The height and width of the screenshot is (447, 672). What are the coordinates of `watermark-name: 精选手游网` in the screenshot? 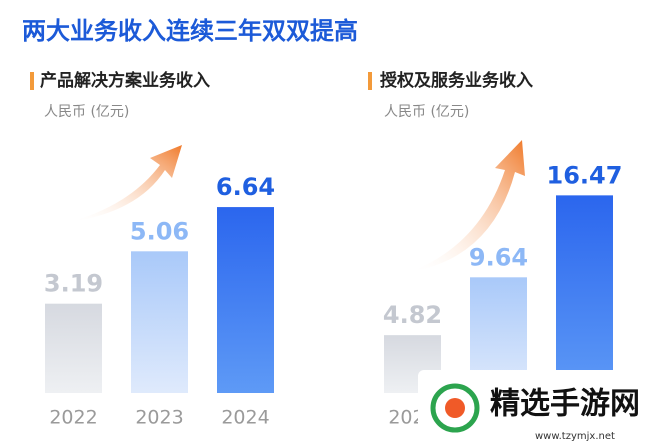 It's located at (565, 404).